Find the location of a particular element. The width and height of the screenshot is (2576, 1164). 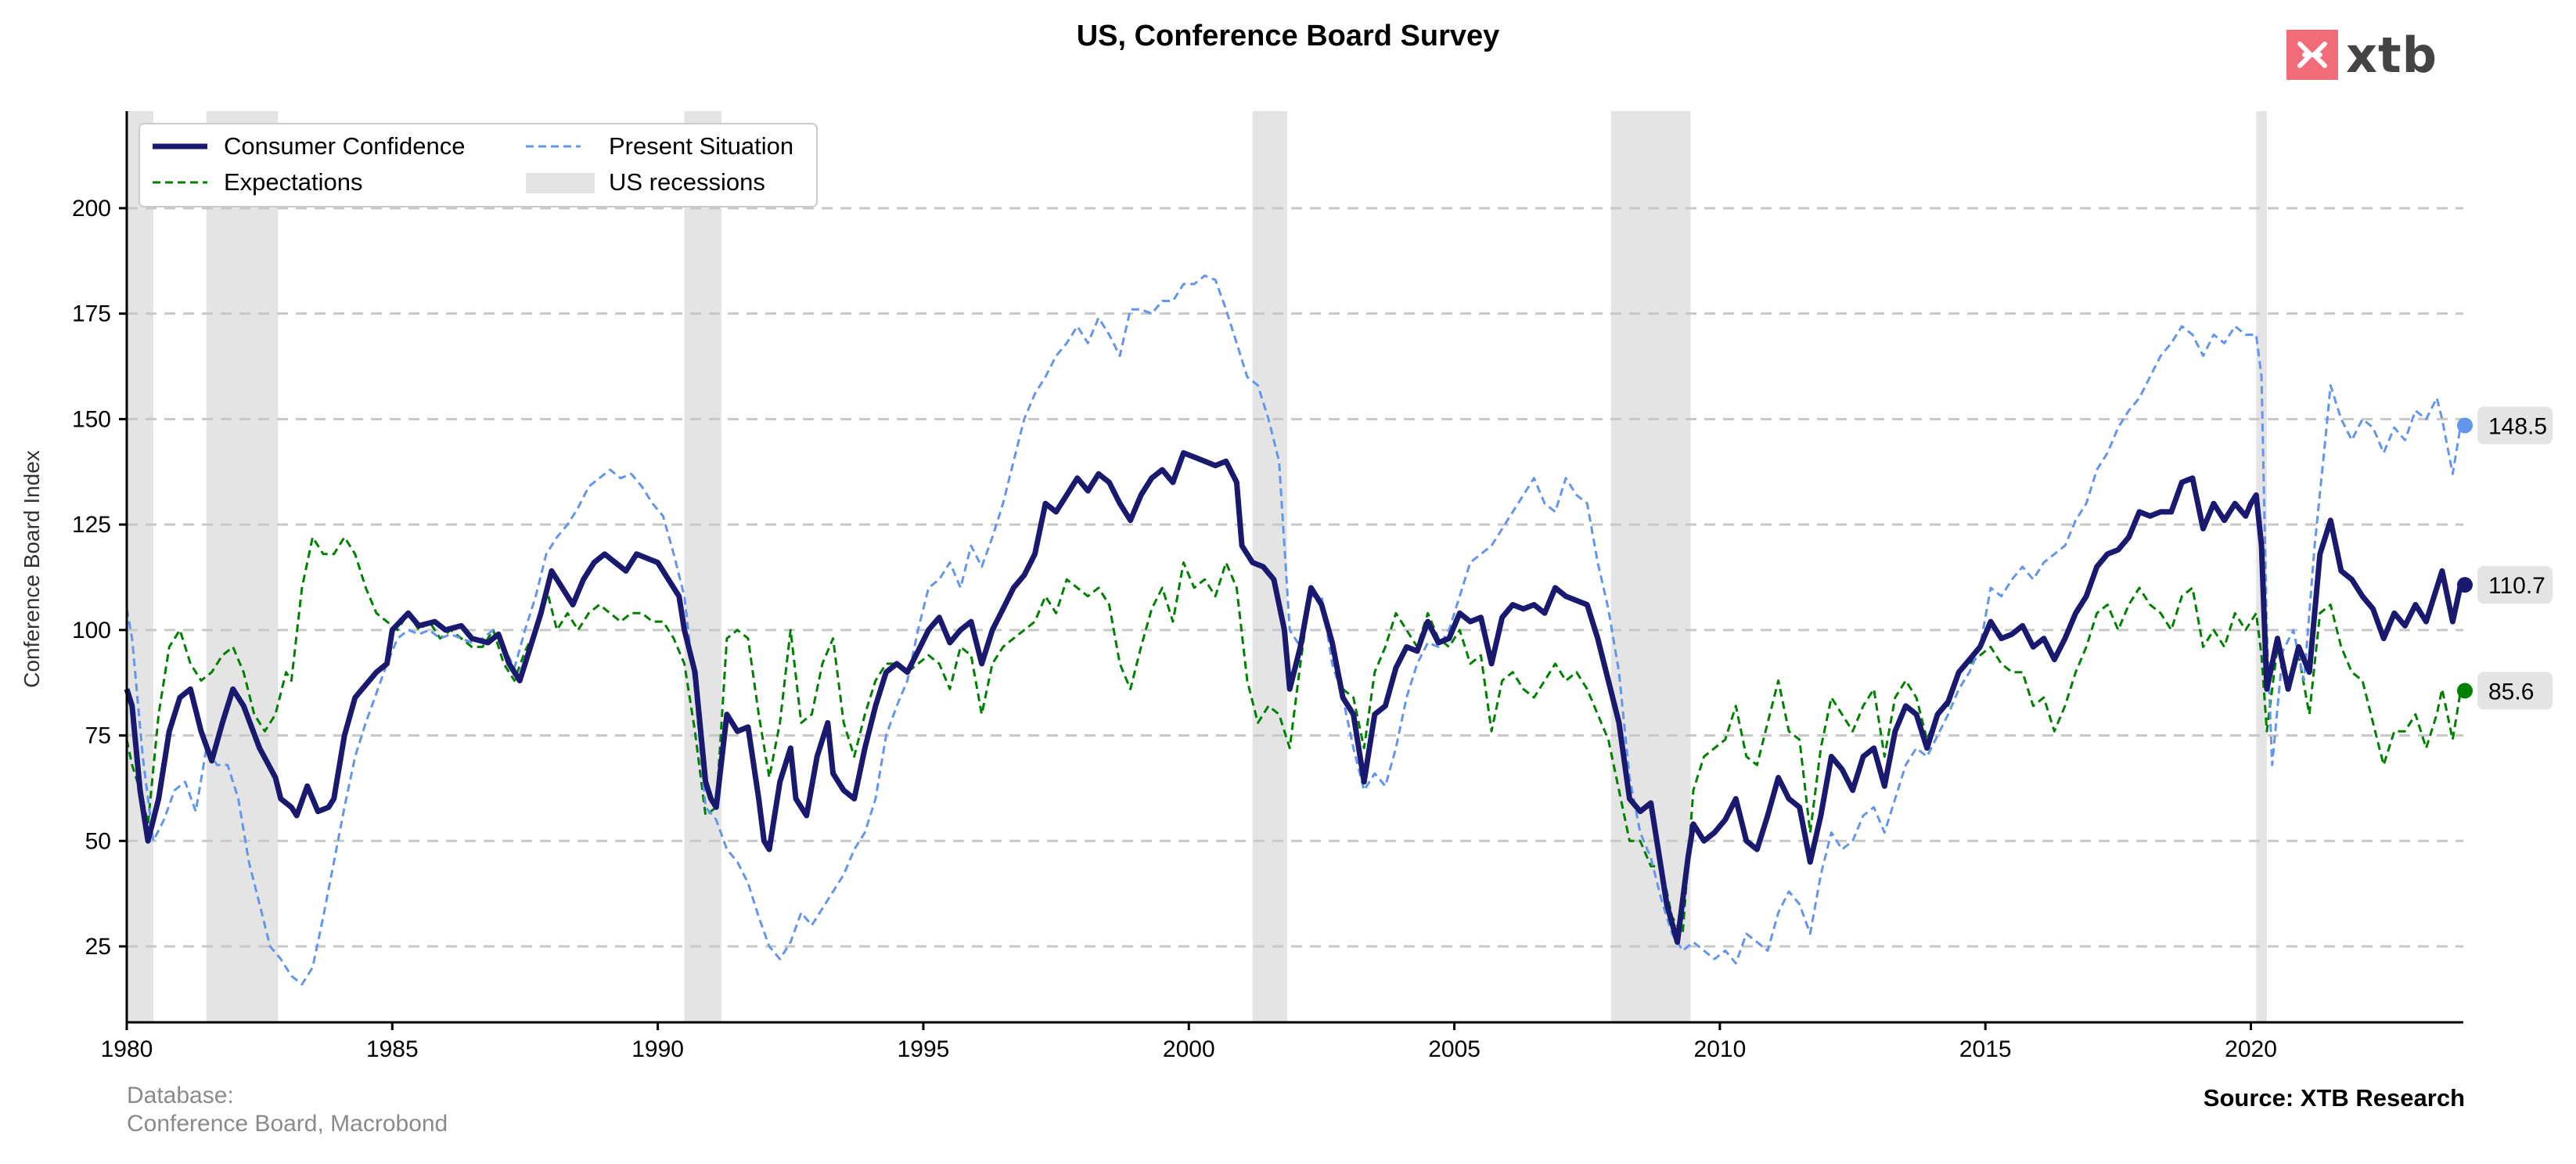

y-tick-label-50: 50 is located at coordinates (98, 841).